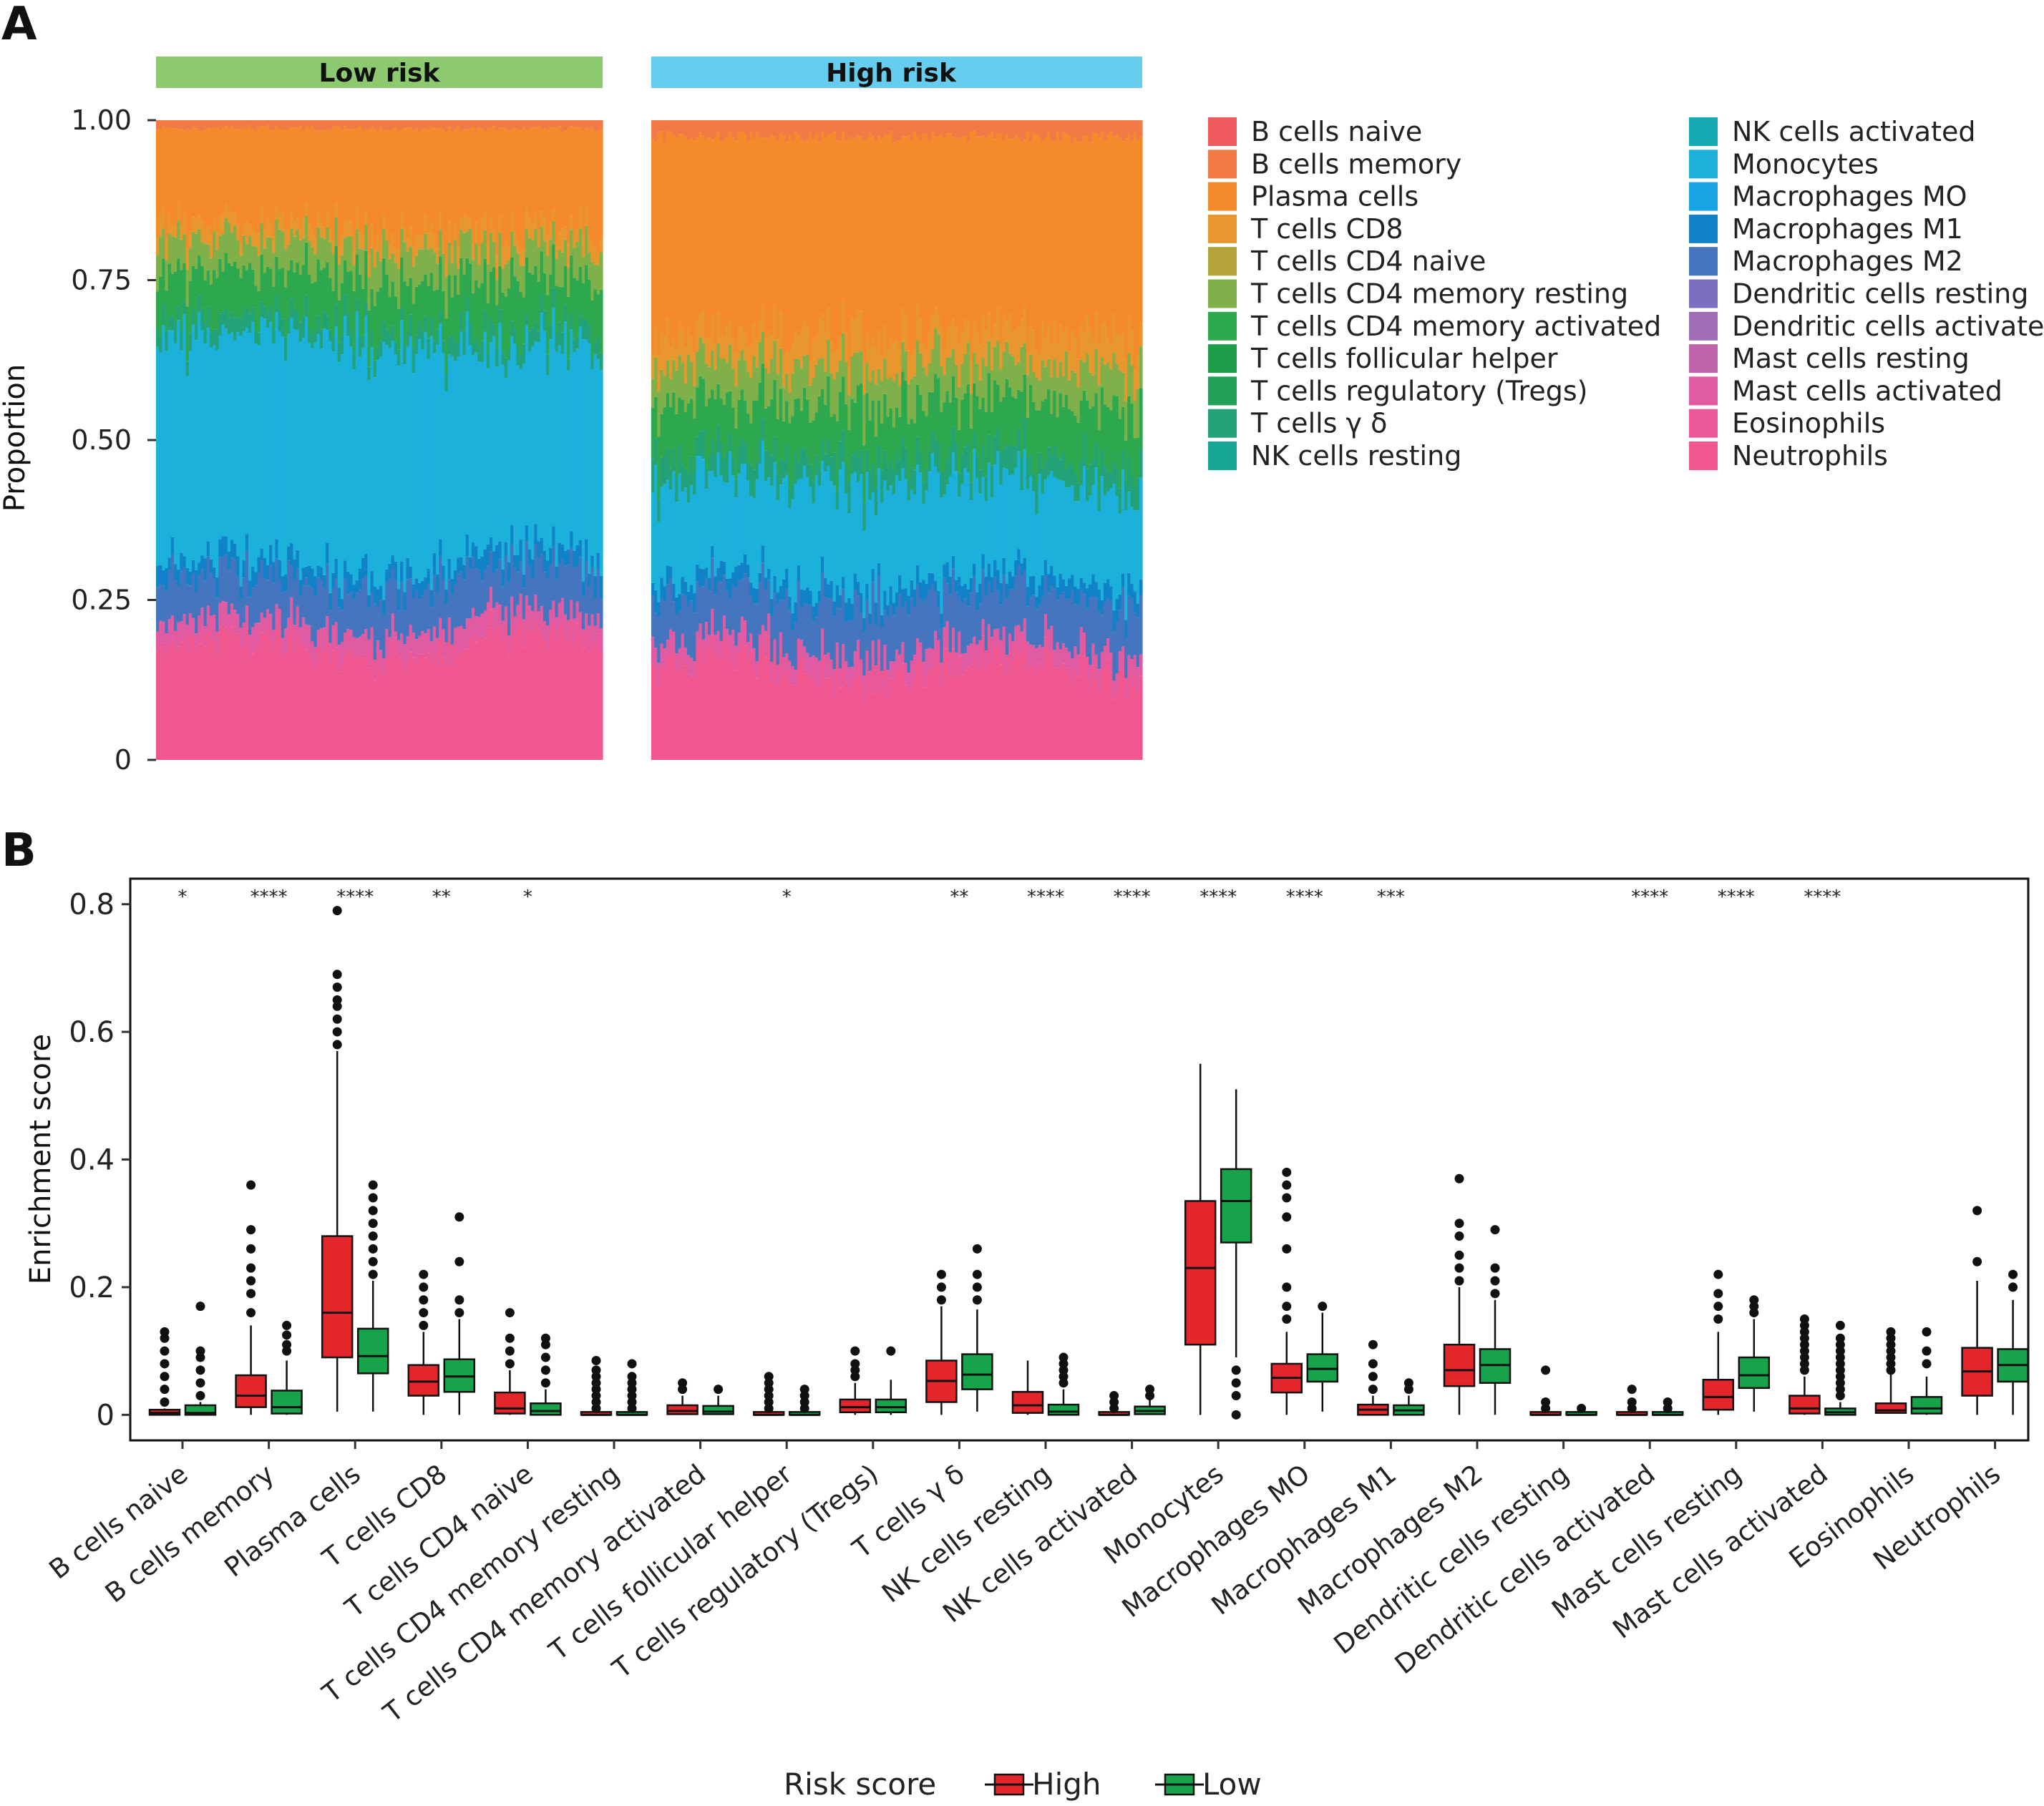 Image resolution: width=2044 pixels, height=1806 pixels. What do you see at coordinates (855, 1405) in the screenshot?
I see `box-iqr` at bounding box center [855, 1405].